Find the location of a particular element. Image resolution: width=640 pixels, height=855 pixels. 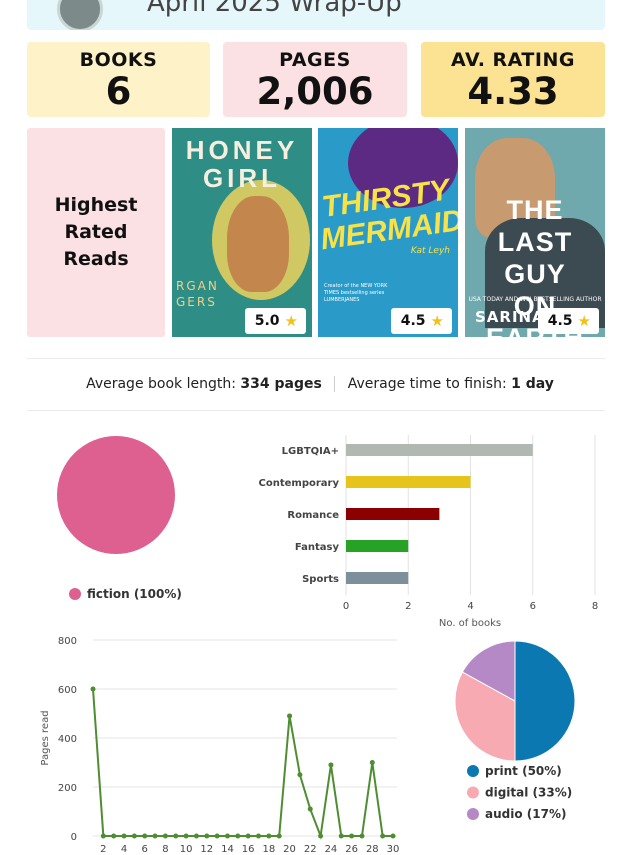

pie-slice-fiction is located at coordinates (116, 495).